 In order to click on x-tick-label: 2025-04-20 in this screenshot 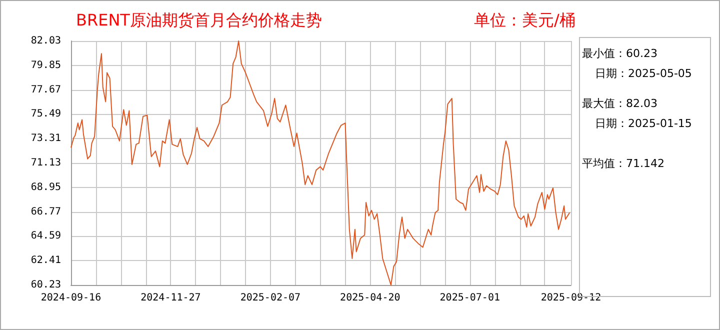, I will do `click(370, 298)`.